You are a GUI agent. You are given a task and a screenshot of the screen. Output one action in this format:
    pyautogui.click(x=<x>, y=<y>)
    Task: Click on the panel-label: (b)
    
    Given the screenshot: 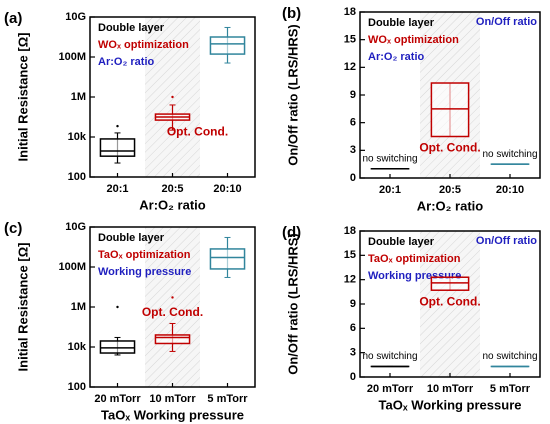 What is the action you would take?
    pyautogui.click(x=291, y=13)
    